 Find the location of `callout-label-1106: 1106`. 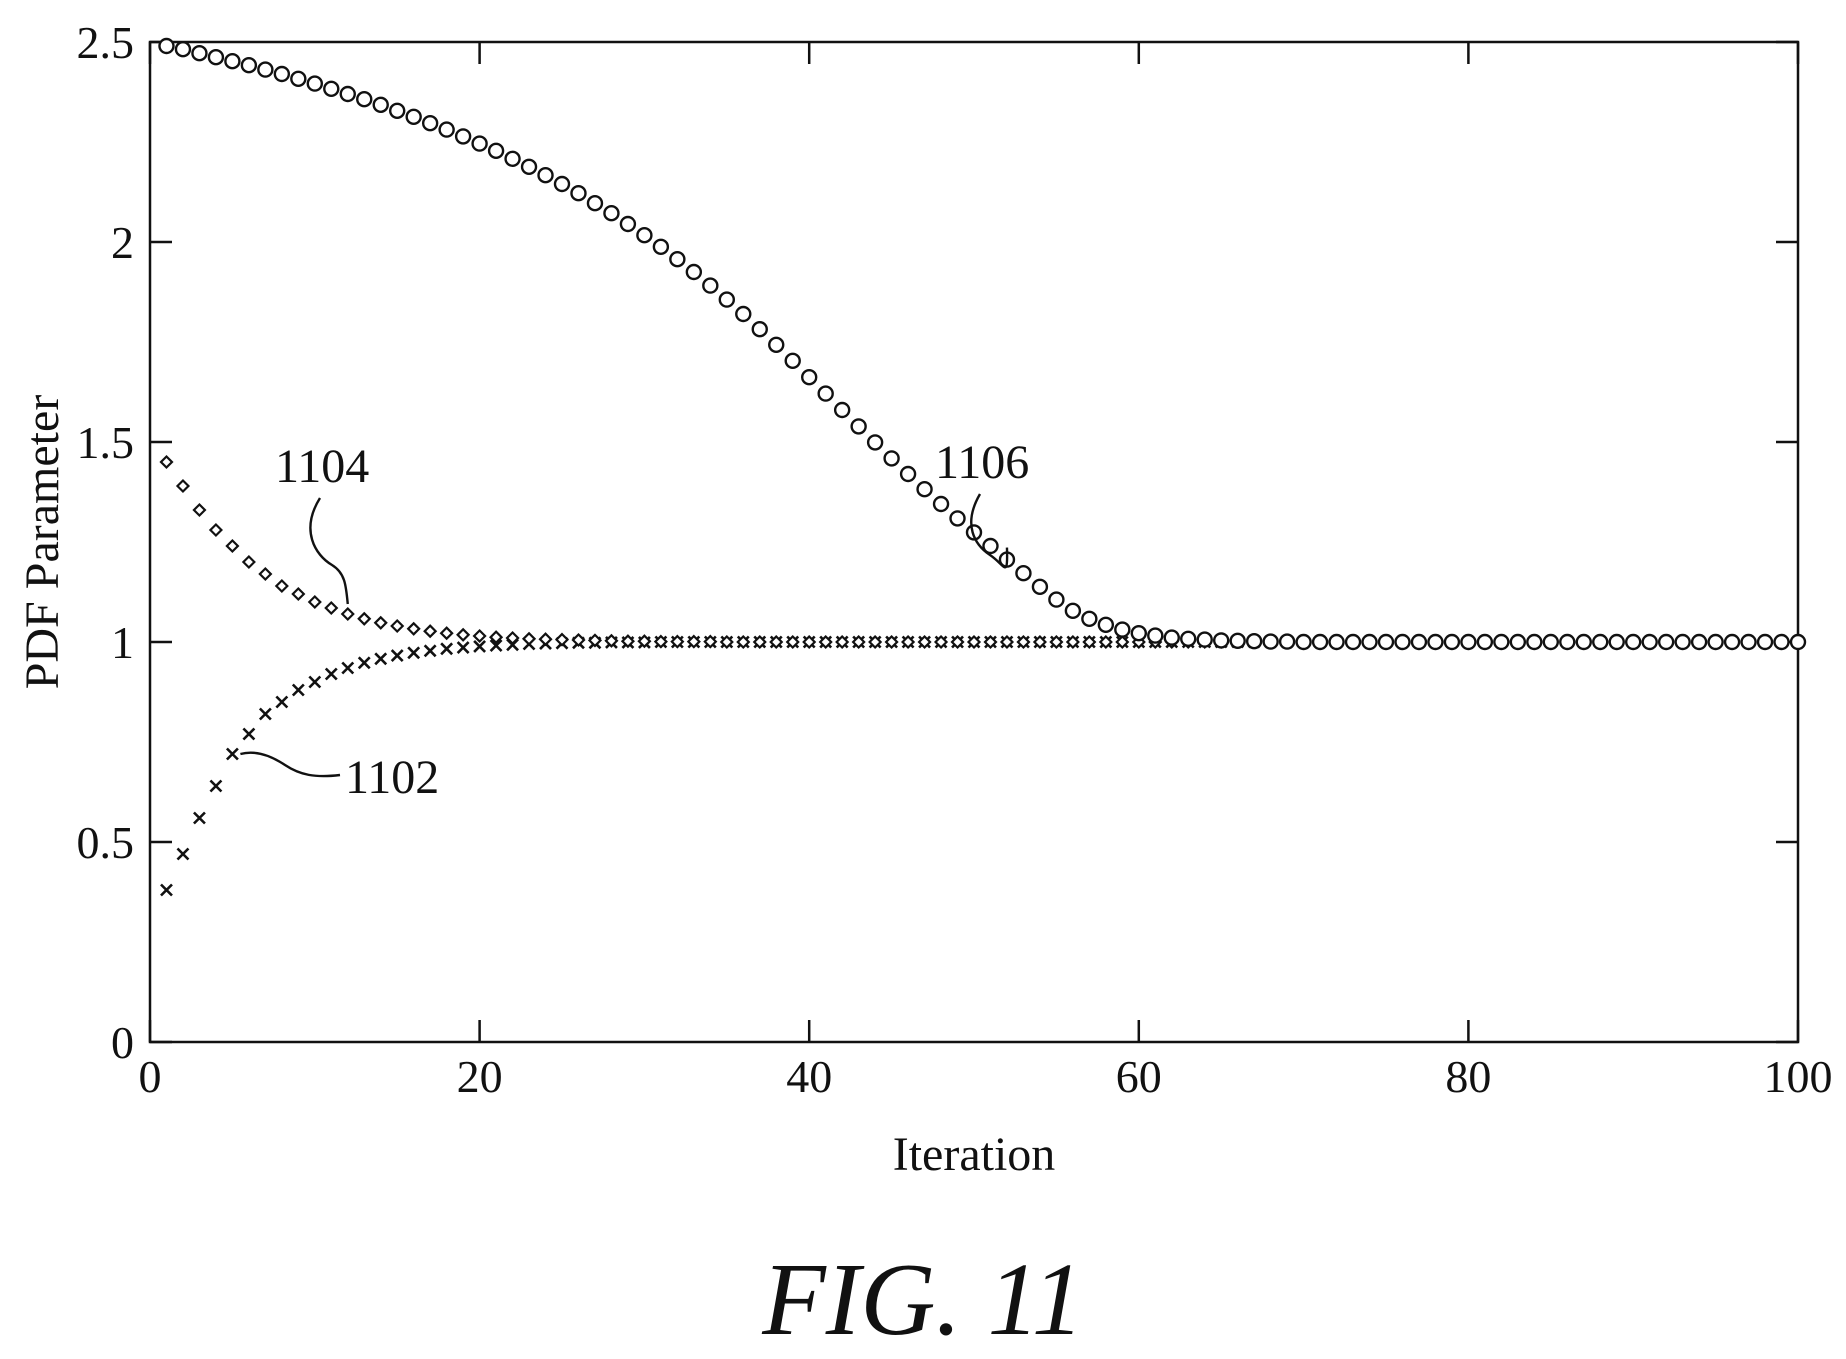

callout-label-1106: 1106 is located at coordinates (982, 462).